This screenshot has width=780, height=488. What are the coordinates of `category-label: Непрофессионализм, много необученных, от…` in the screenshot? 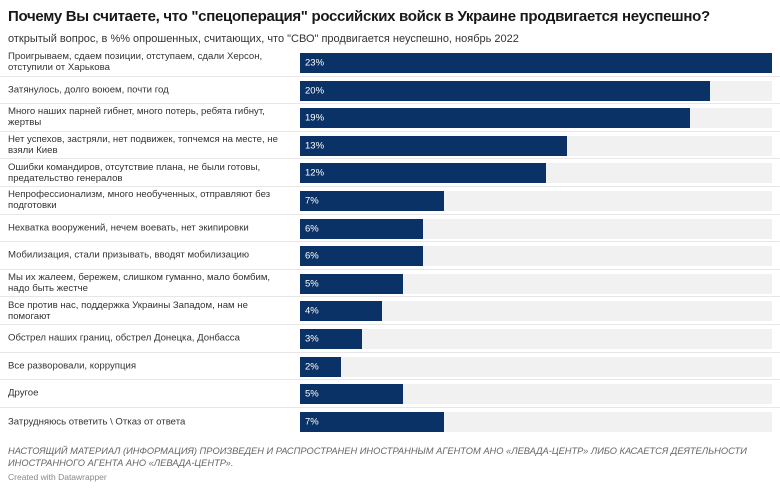 It's located at (139, 200).